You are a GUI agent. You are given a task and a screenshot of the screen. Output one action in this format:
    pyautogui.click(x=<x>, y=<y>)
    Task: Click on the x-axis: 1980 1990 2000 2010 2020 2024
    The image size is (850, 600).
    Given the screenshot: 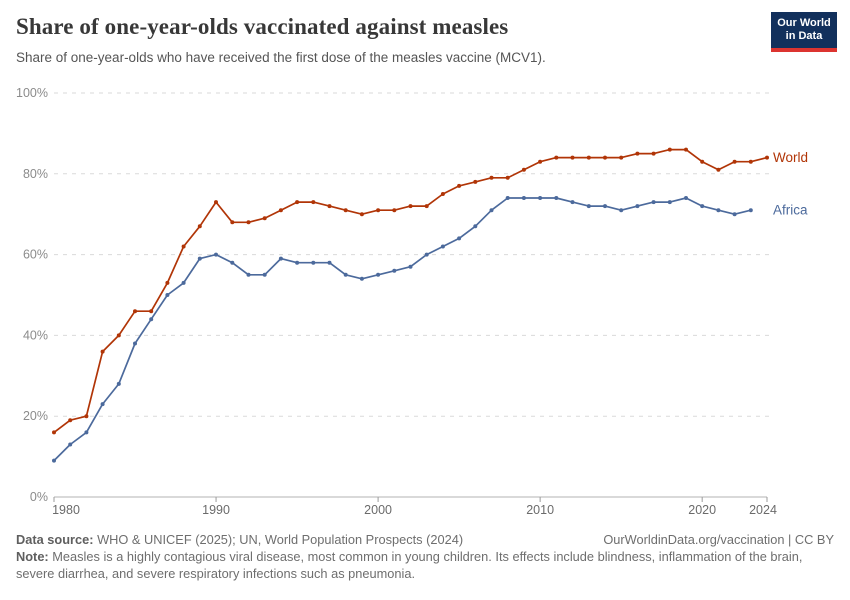 What is the action you would take?
    pyautogui.click(x=414, y=506)
    